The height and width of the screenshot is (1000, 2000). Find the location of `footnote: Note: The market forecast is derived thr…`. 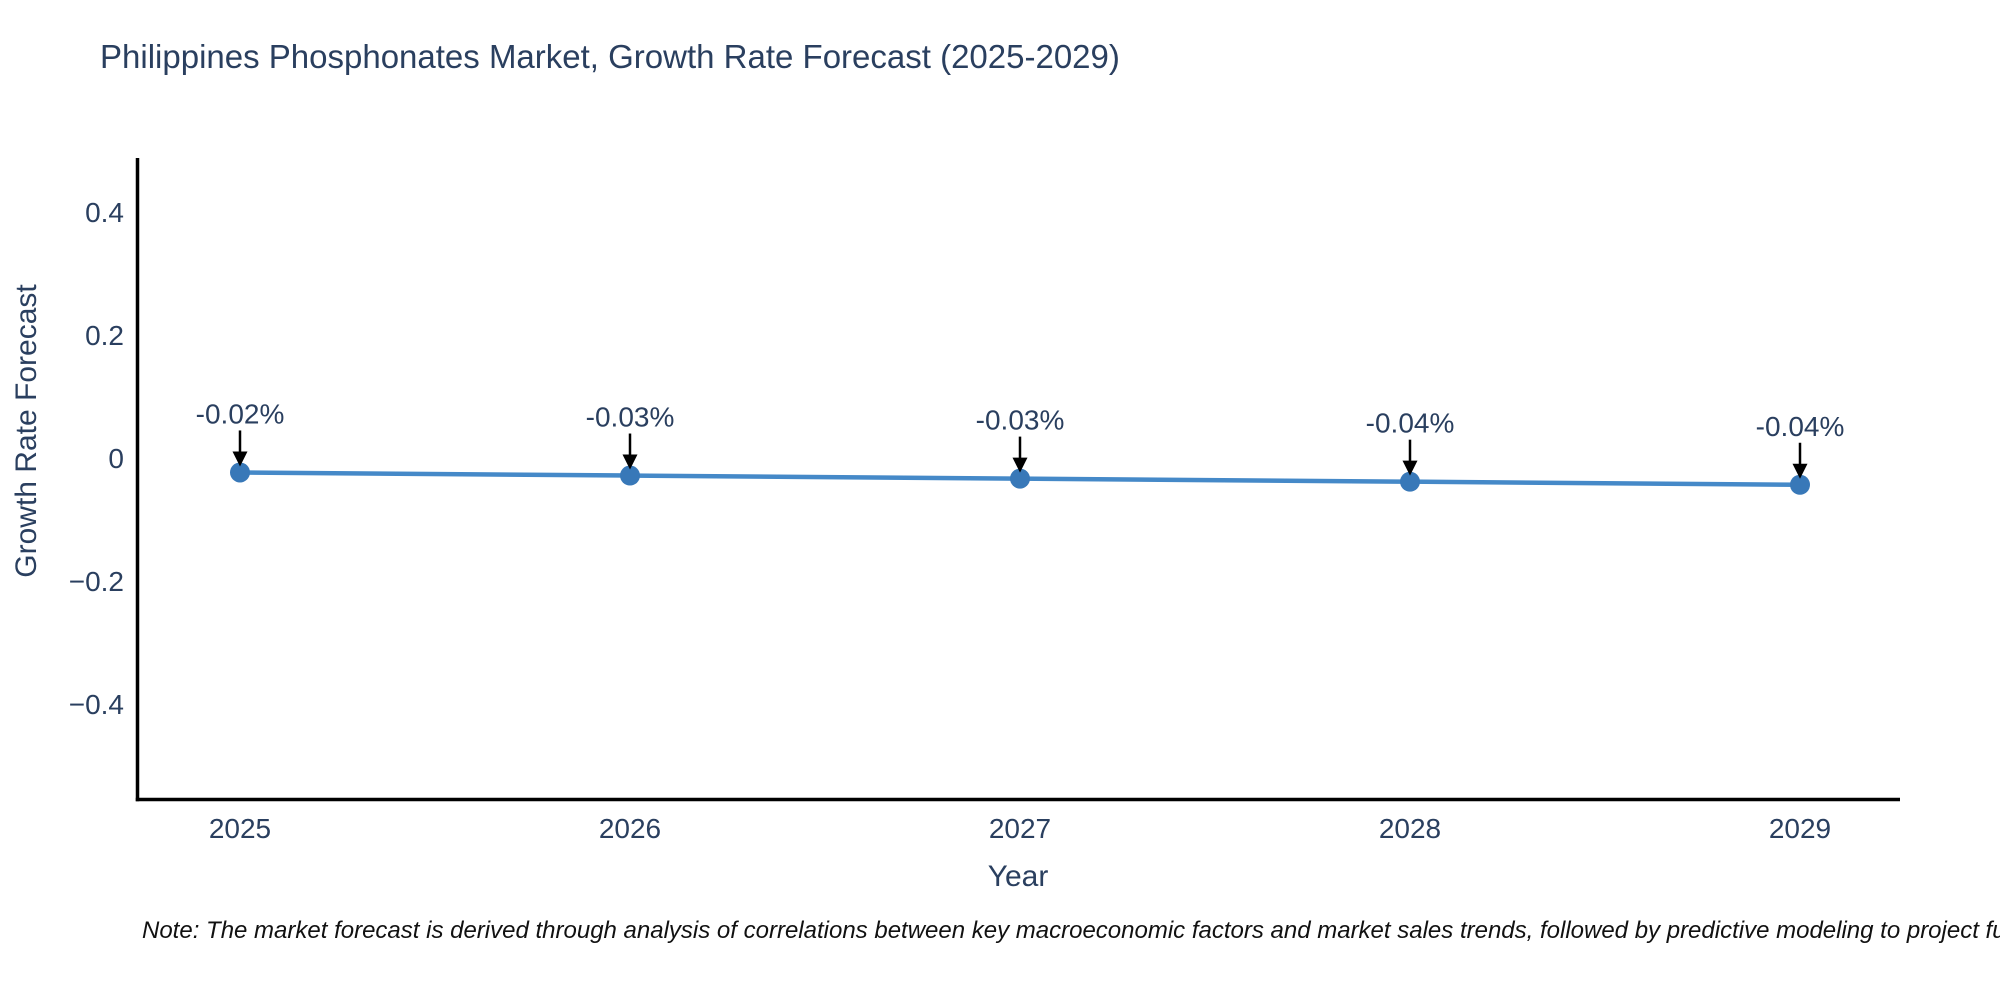

footnote: Note: The market forecast is derived thr… is located at coordinates (1071, 930).